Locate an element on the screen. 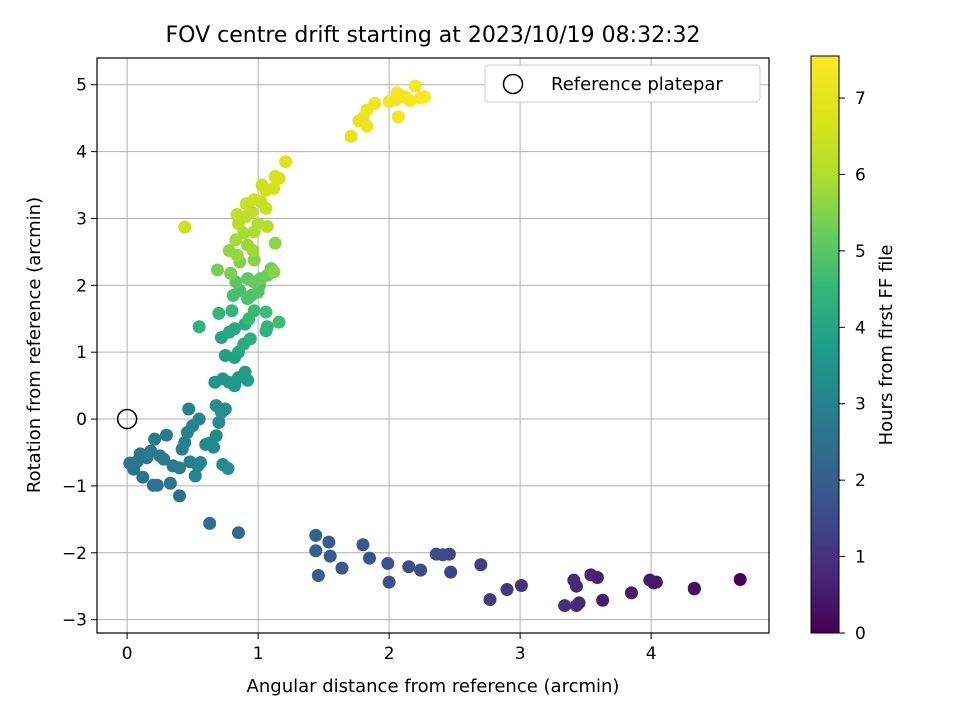  y-axis-label: Rotation from reference (arcmin) is located at coordinates (34, 345).